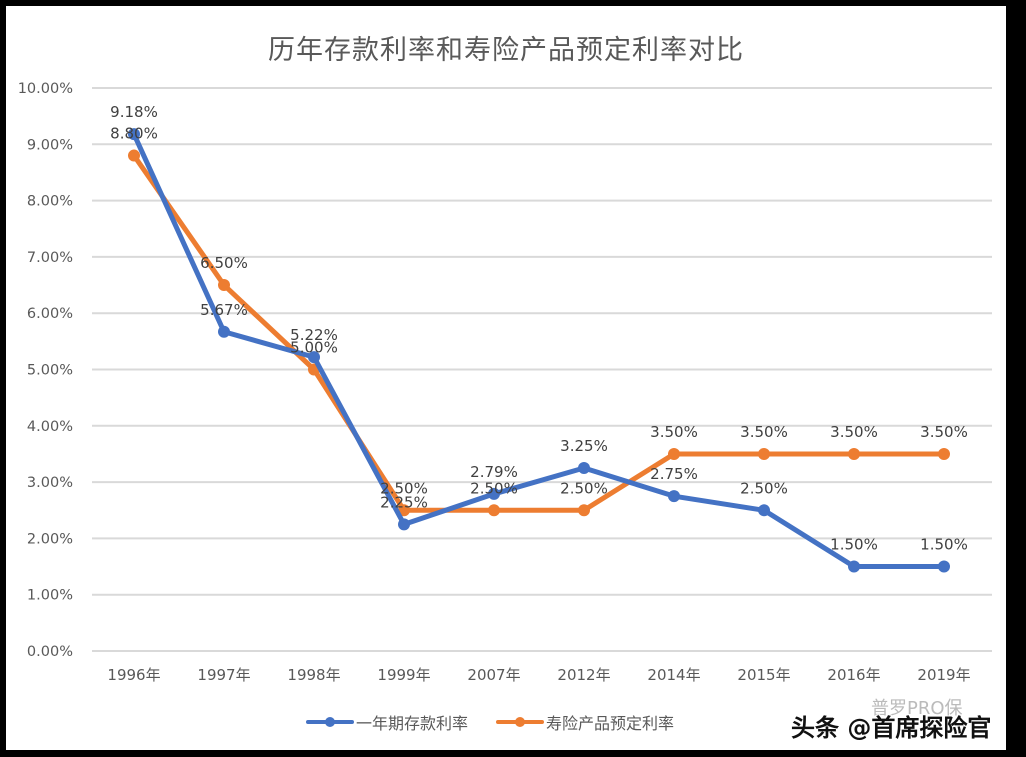 This screenshot has width=1026, height=757. I want to click on legend-item-deposit-rate: 一年期存款利率, so click(387, 722).